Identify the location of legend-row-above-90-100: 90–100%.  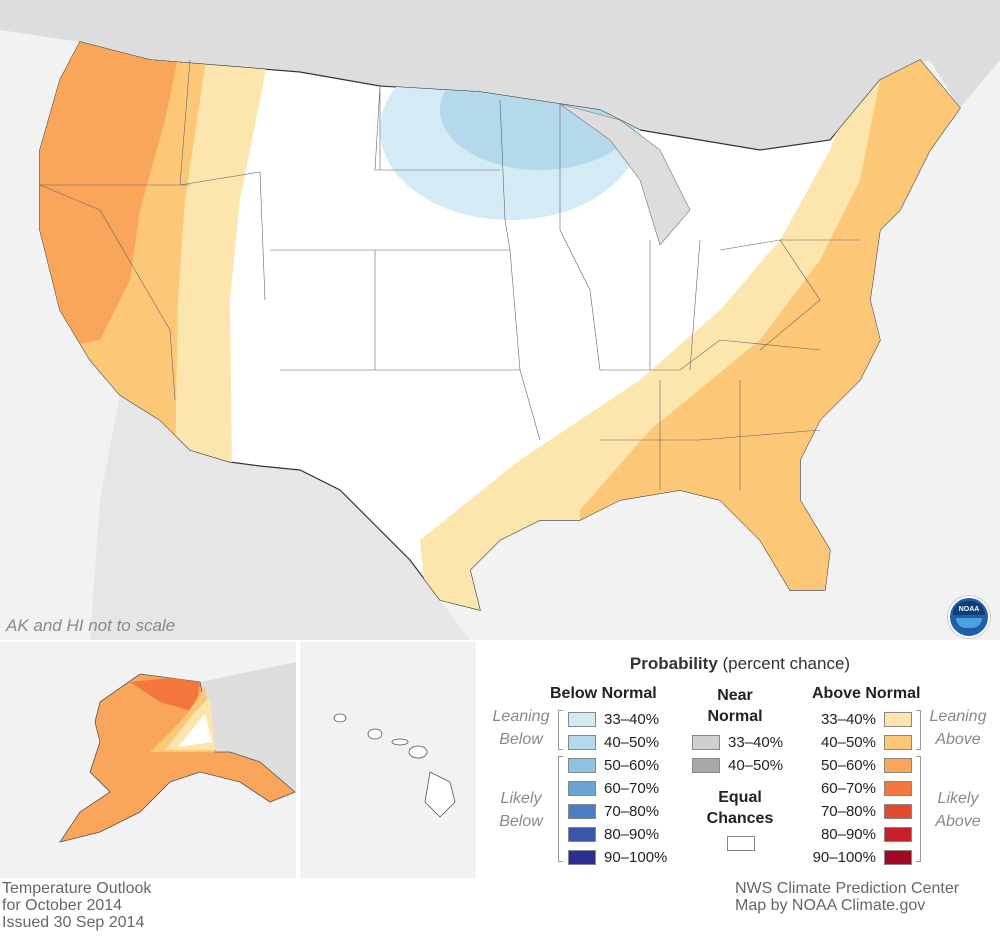
(861, 857).